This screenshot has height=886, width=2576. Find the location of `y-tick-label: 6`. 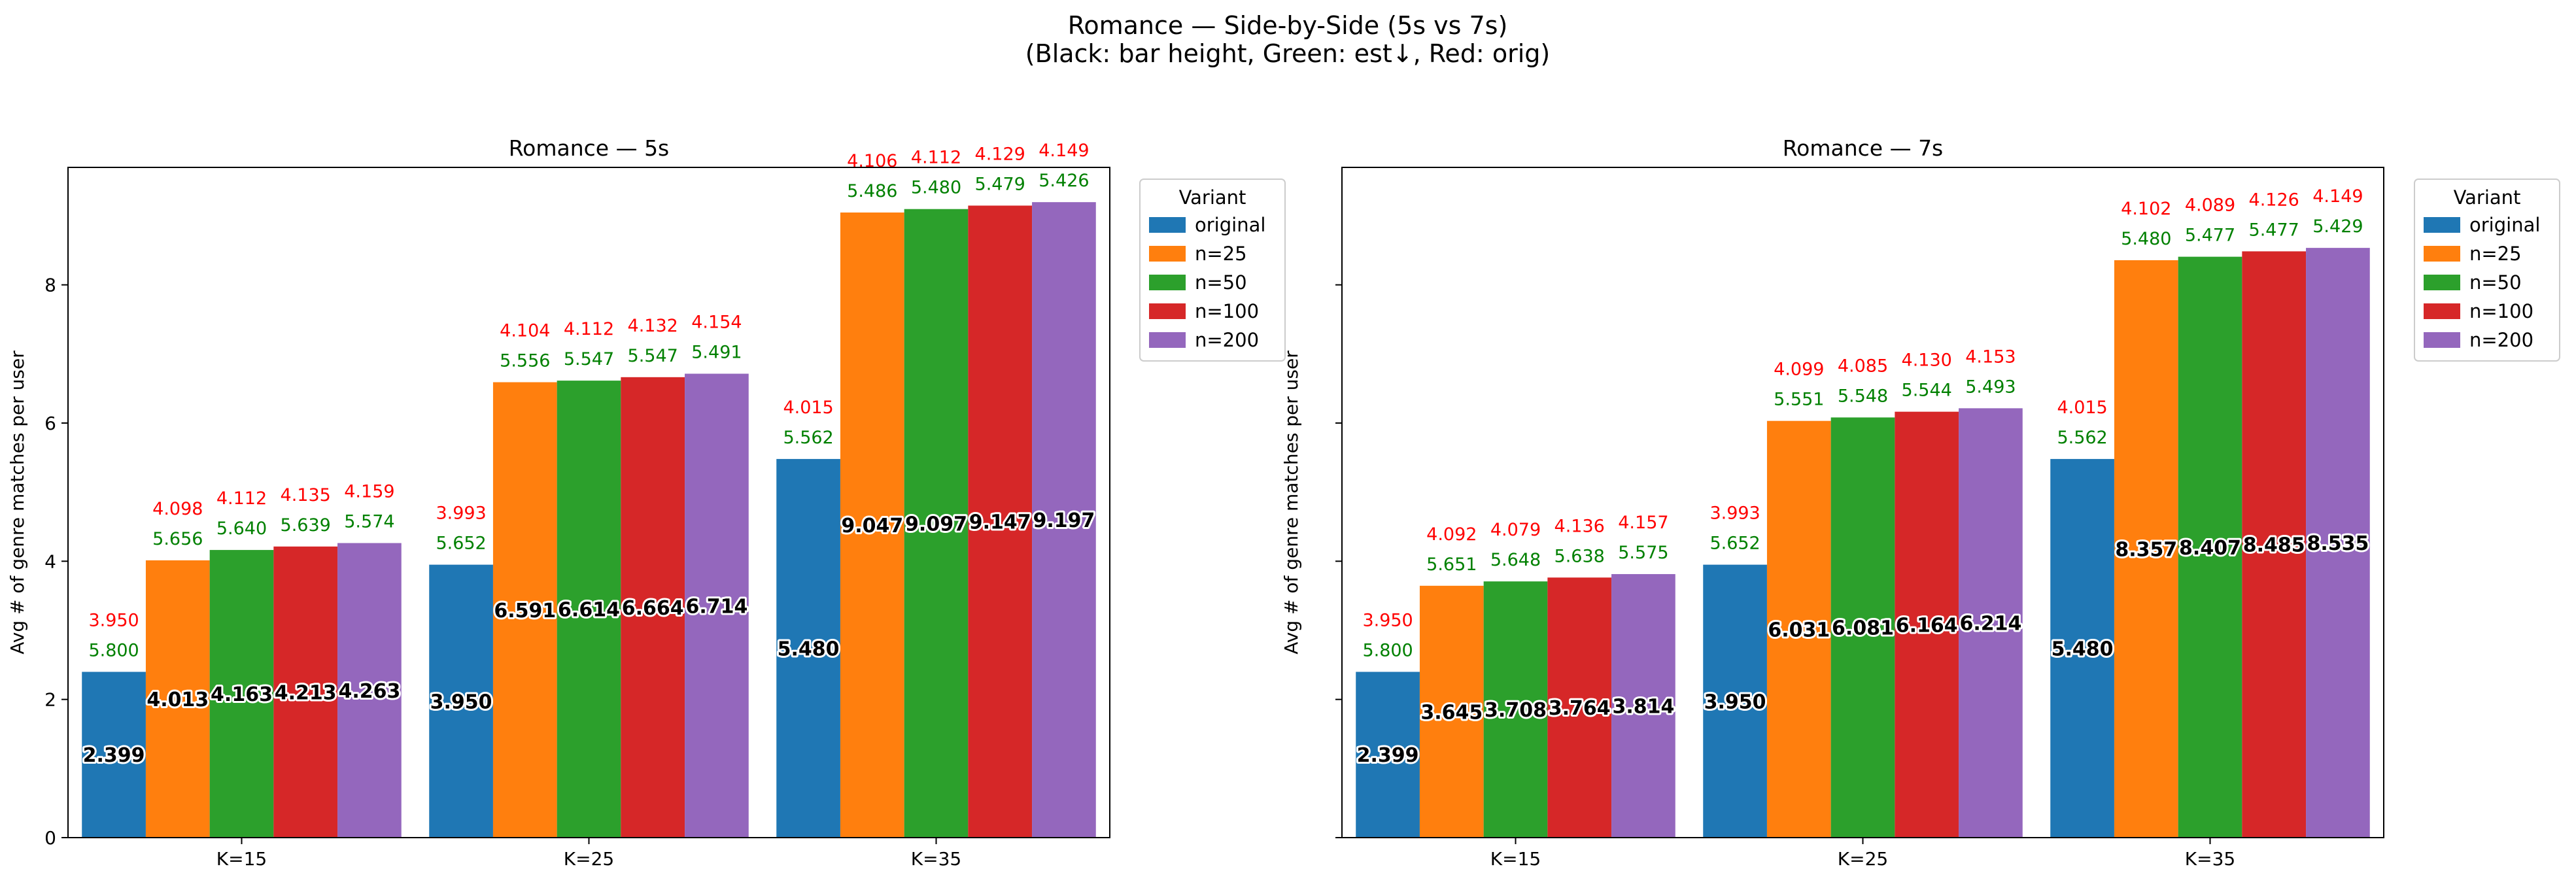

y-tick-label: 6 is located at coordinates (50, 424).